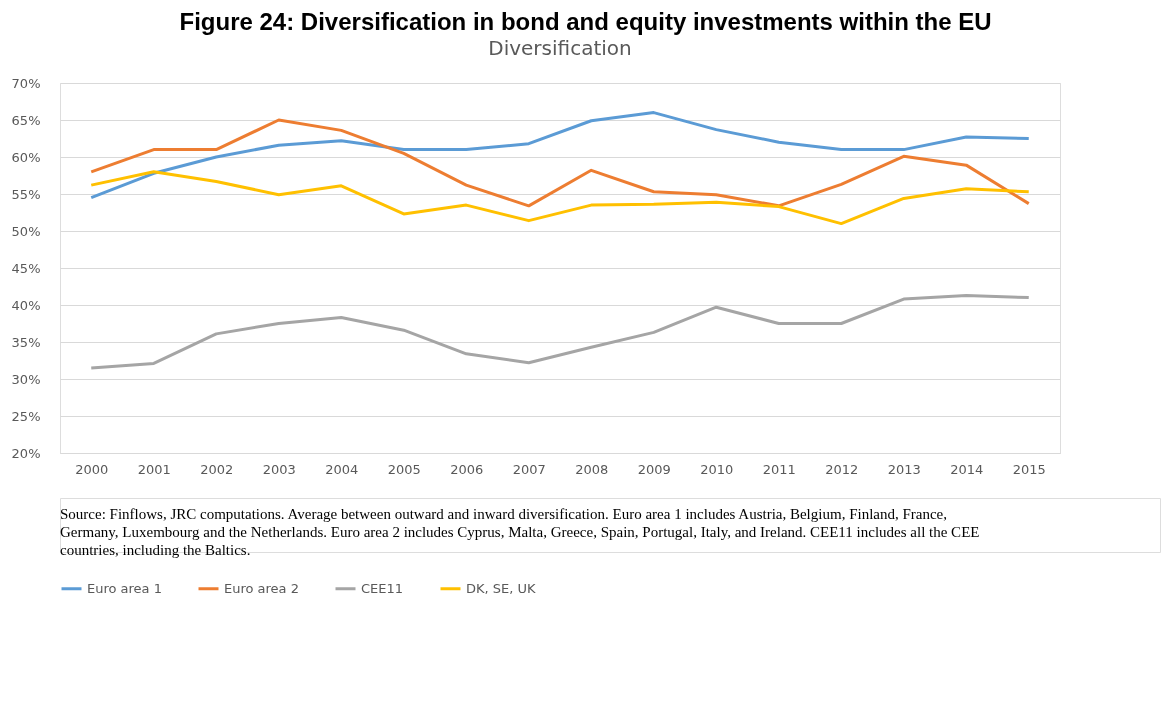 The image size is (1173, 713). I want to click on y-tick-label: 20%, so click(26, 453).